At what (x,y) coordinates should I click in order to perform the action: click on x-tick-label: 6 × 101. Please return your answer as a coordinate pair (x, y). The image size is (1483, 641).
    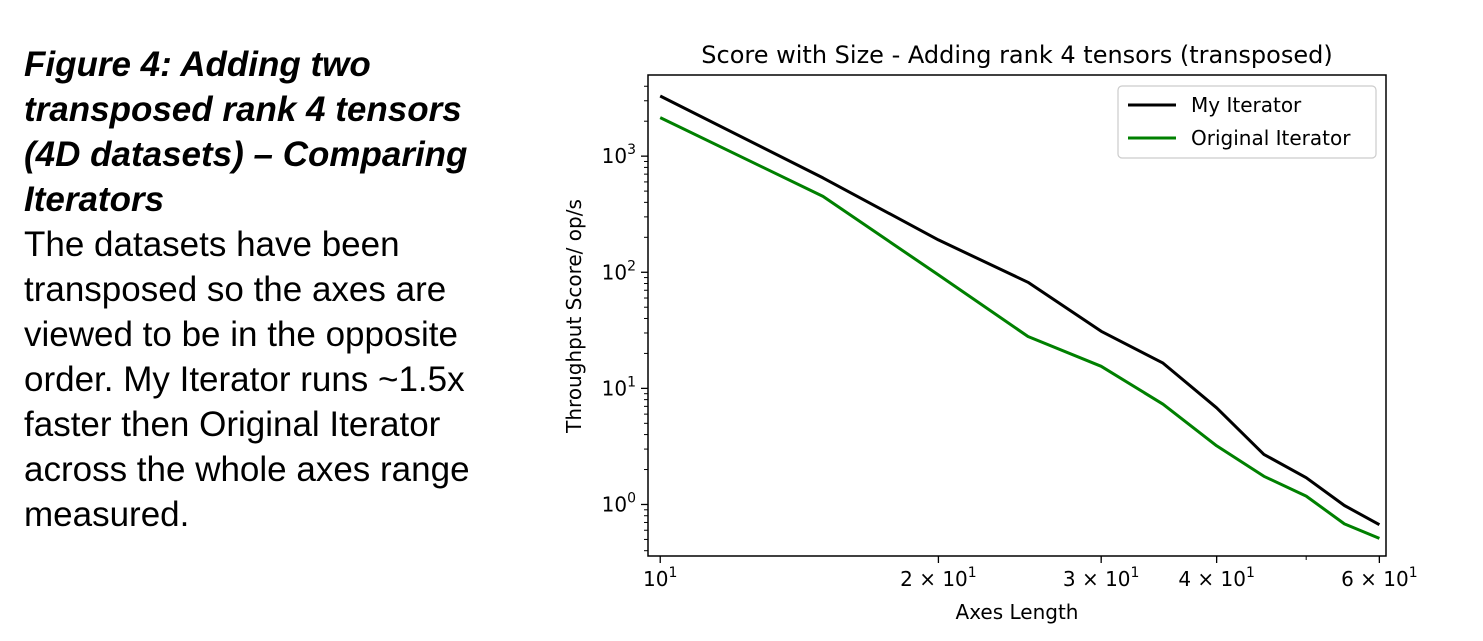
    Looking at the image, I should click on (1379, 578).